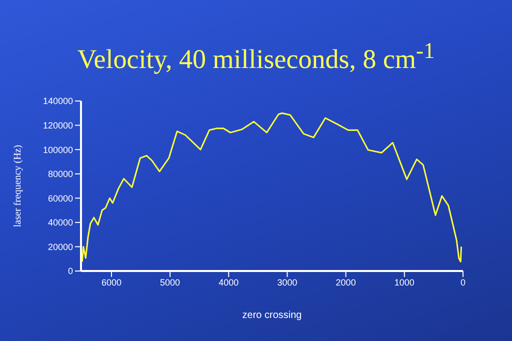 This screenshot has height=341, width=512. Describe the element at coordinates (272, 315) in the screenshot. I see `x-axis-title: zero crossing` at that location.